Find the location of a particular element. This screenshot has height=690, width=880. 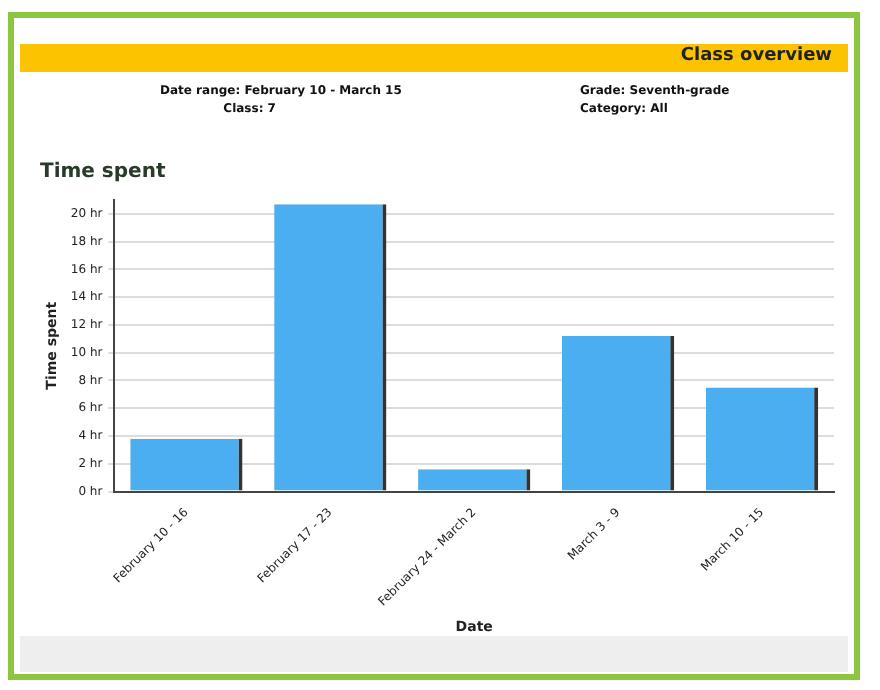

chart-title: Time spent is located at coordinates (103, 172).